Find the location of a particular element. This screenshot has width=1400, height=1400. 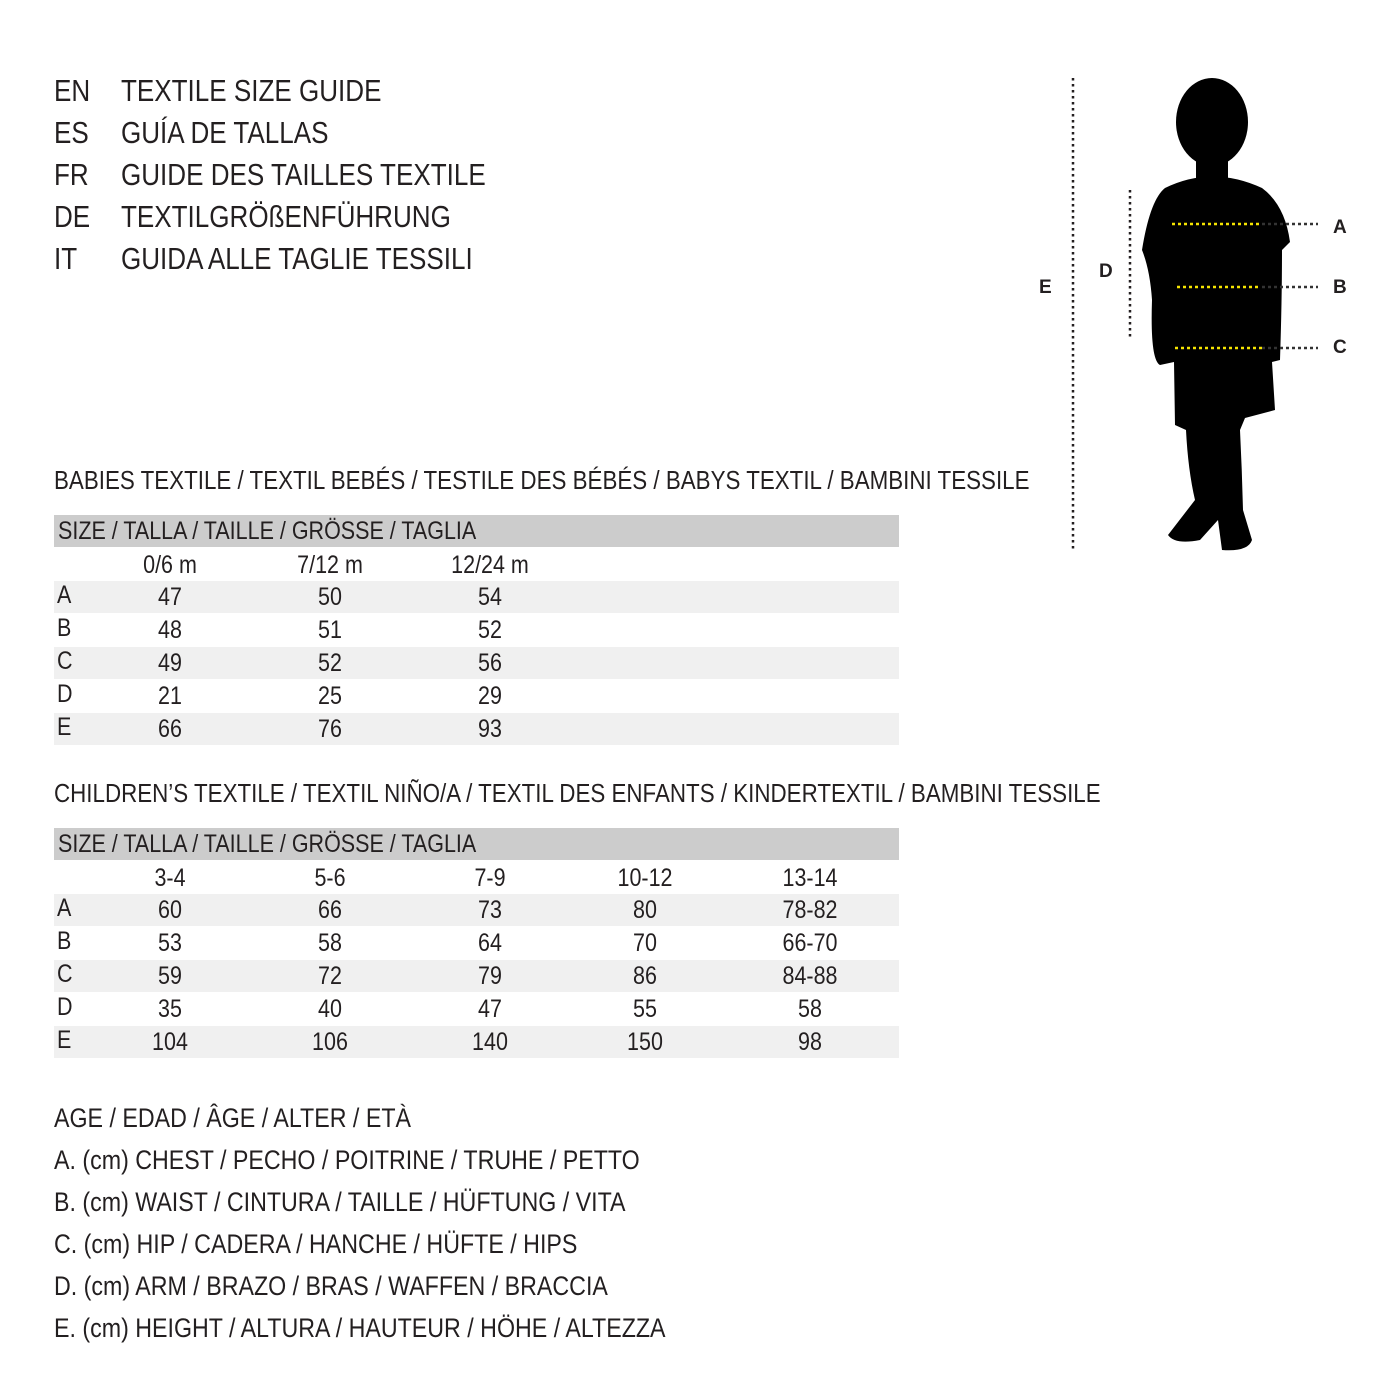

table-cell: 98 is located at coordinates (810, 1042).